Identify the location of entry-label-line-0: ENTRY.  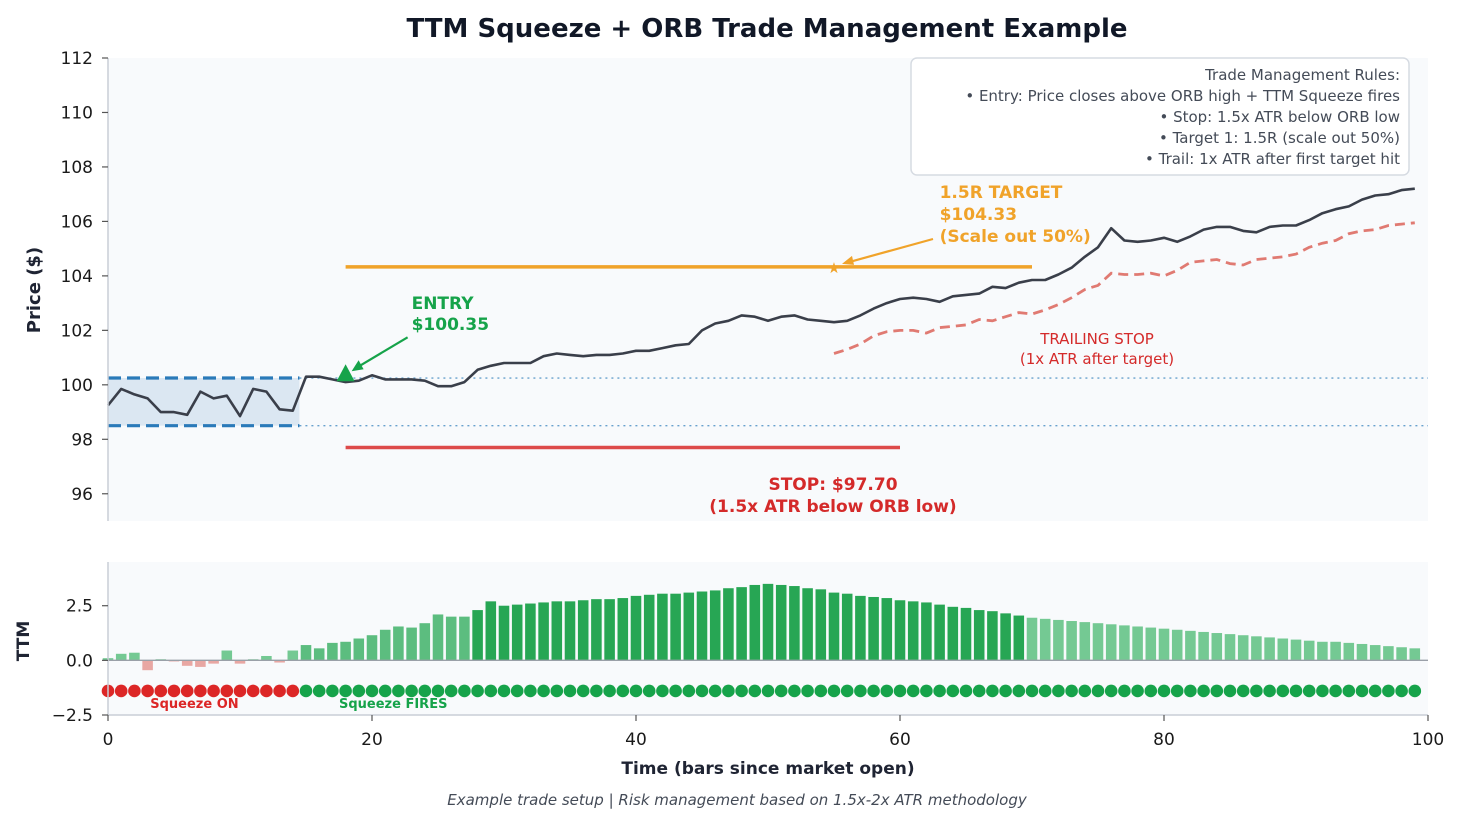
(443, 304).